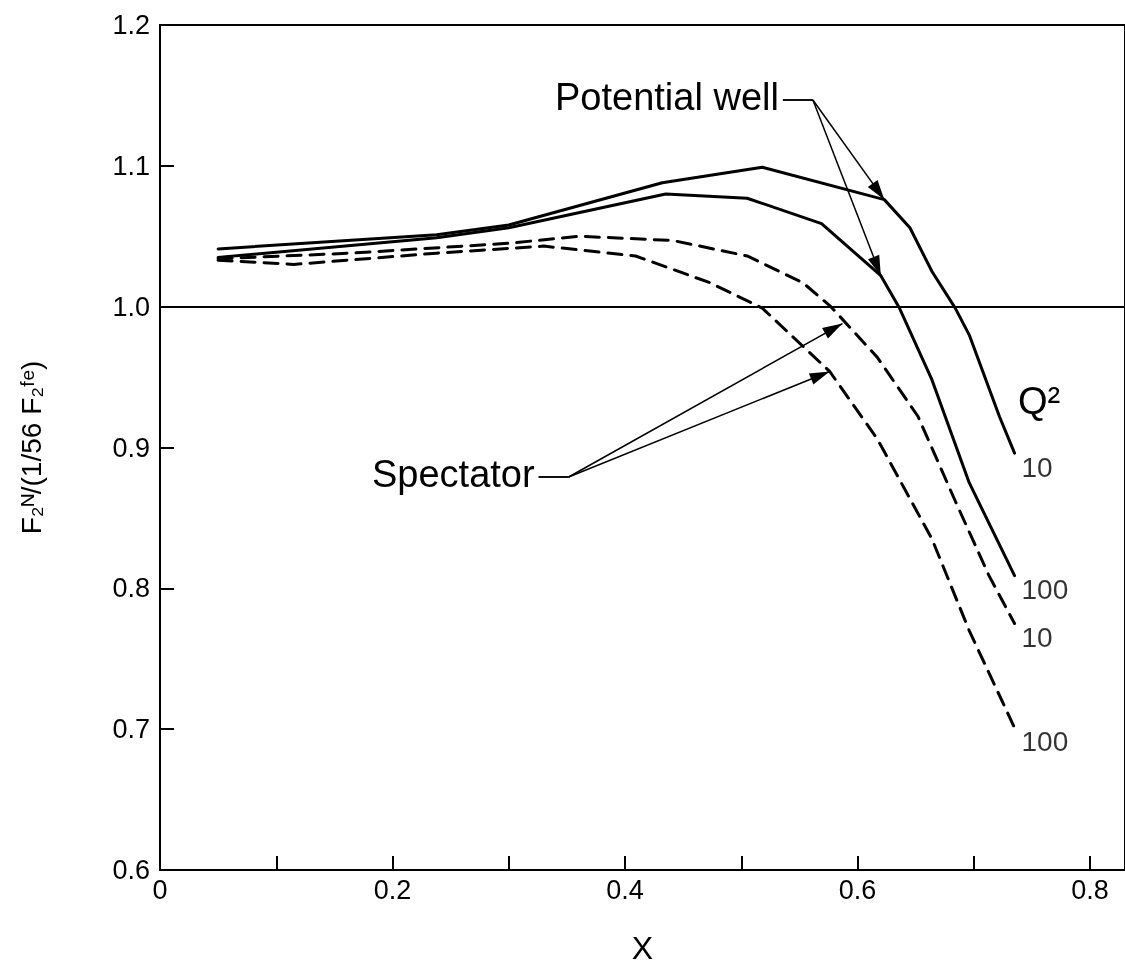 This screenshot has width=1125, height=972. I want to click on annotation: Spectator, so click(453, 474).